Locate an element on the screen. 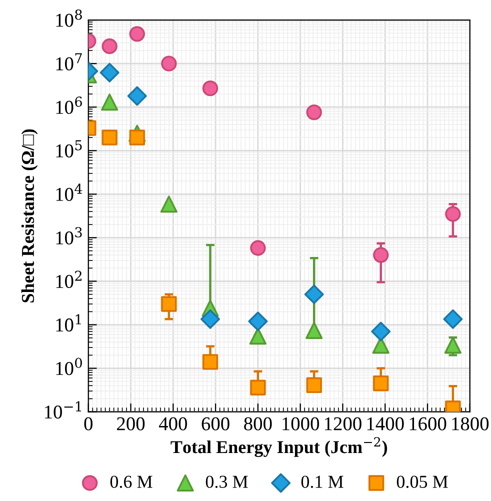 This screenshot has height=501, width=491. x-tick-label: 400 is located at coordinates (172, 423).